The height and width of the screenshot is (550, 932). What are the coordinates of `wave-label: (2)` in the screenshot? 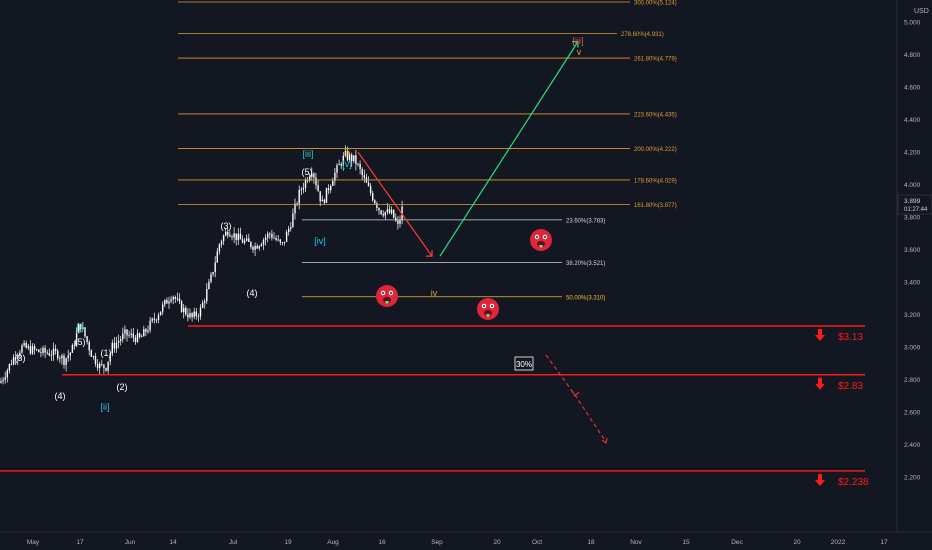 It's located at (122, 387).